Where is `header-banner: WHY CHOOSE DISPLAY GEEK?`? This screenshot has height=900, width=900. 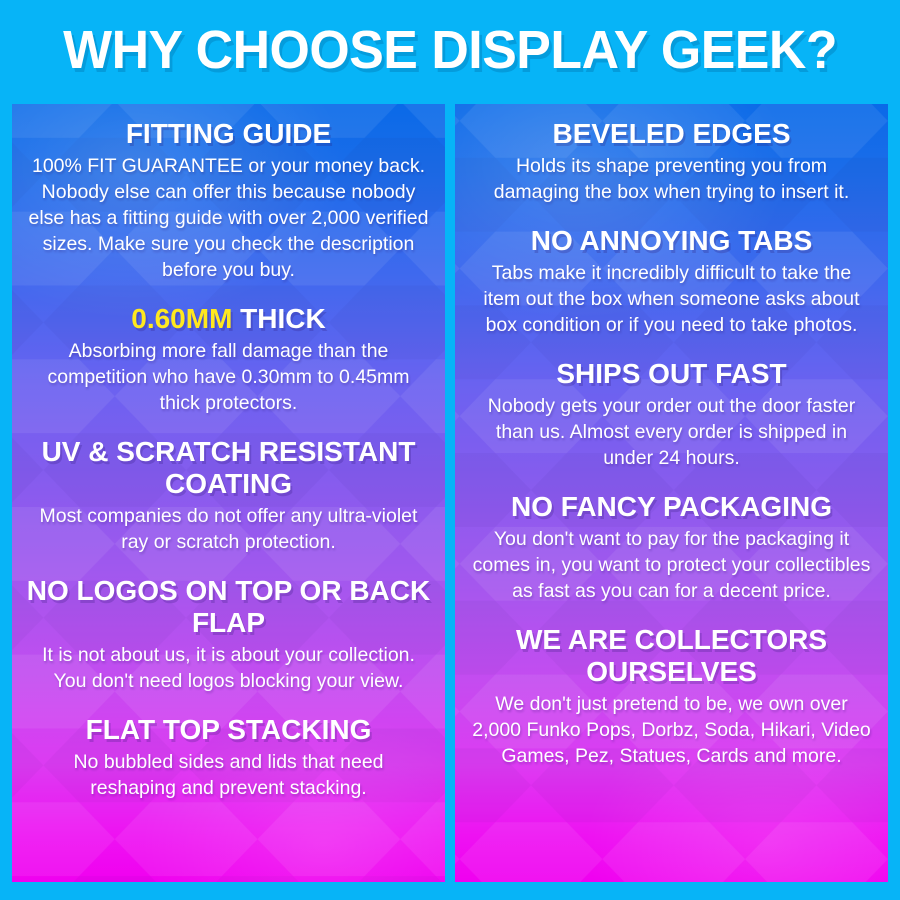 header-banner: WHY CHOOSE DISPLAY GEEK? is located at coordinates (450, 50).